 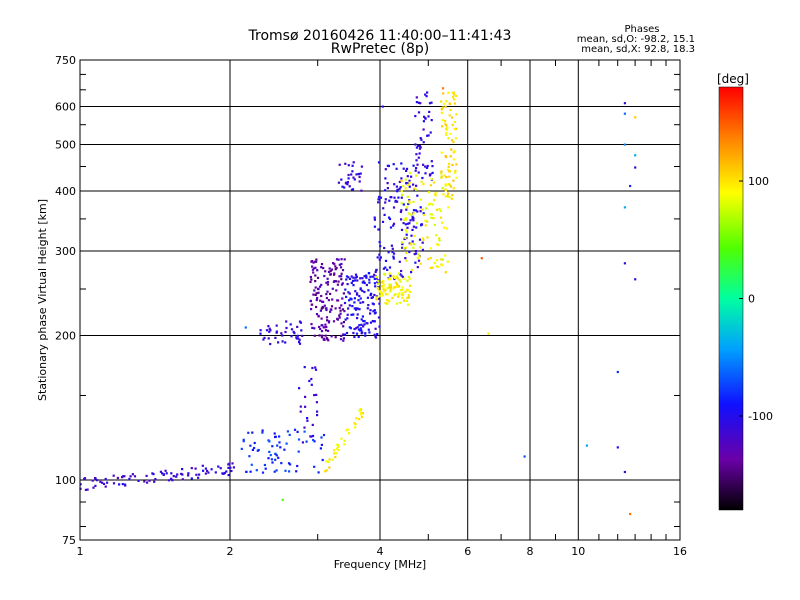 I want to click on colorbar-tick-label: 0, so click(x=751, y=299).